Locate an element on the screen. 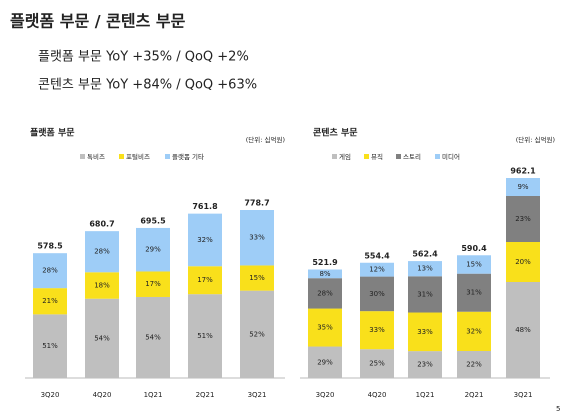 The height and width of the screenshot is (419, 570). segment-label: 52% is located at coordinates (257, 334).